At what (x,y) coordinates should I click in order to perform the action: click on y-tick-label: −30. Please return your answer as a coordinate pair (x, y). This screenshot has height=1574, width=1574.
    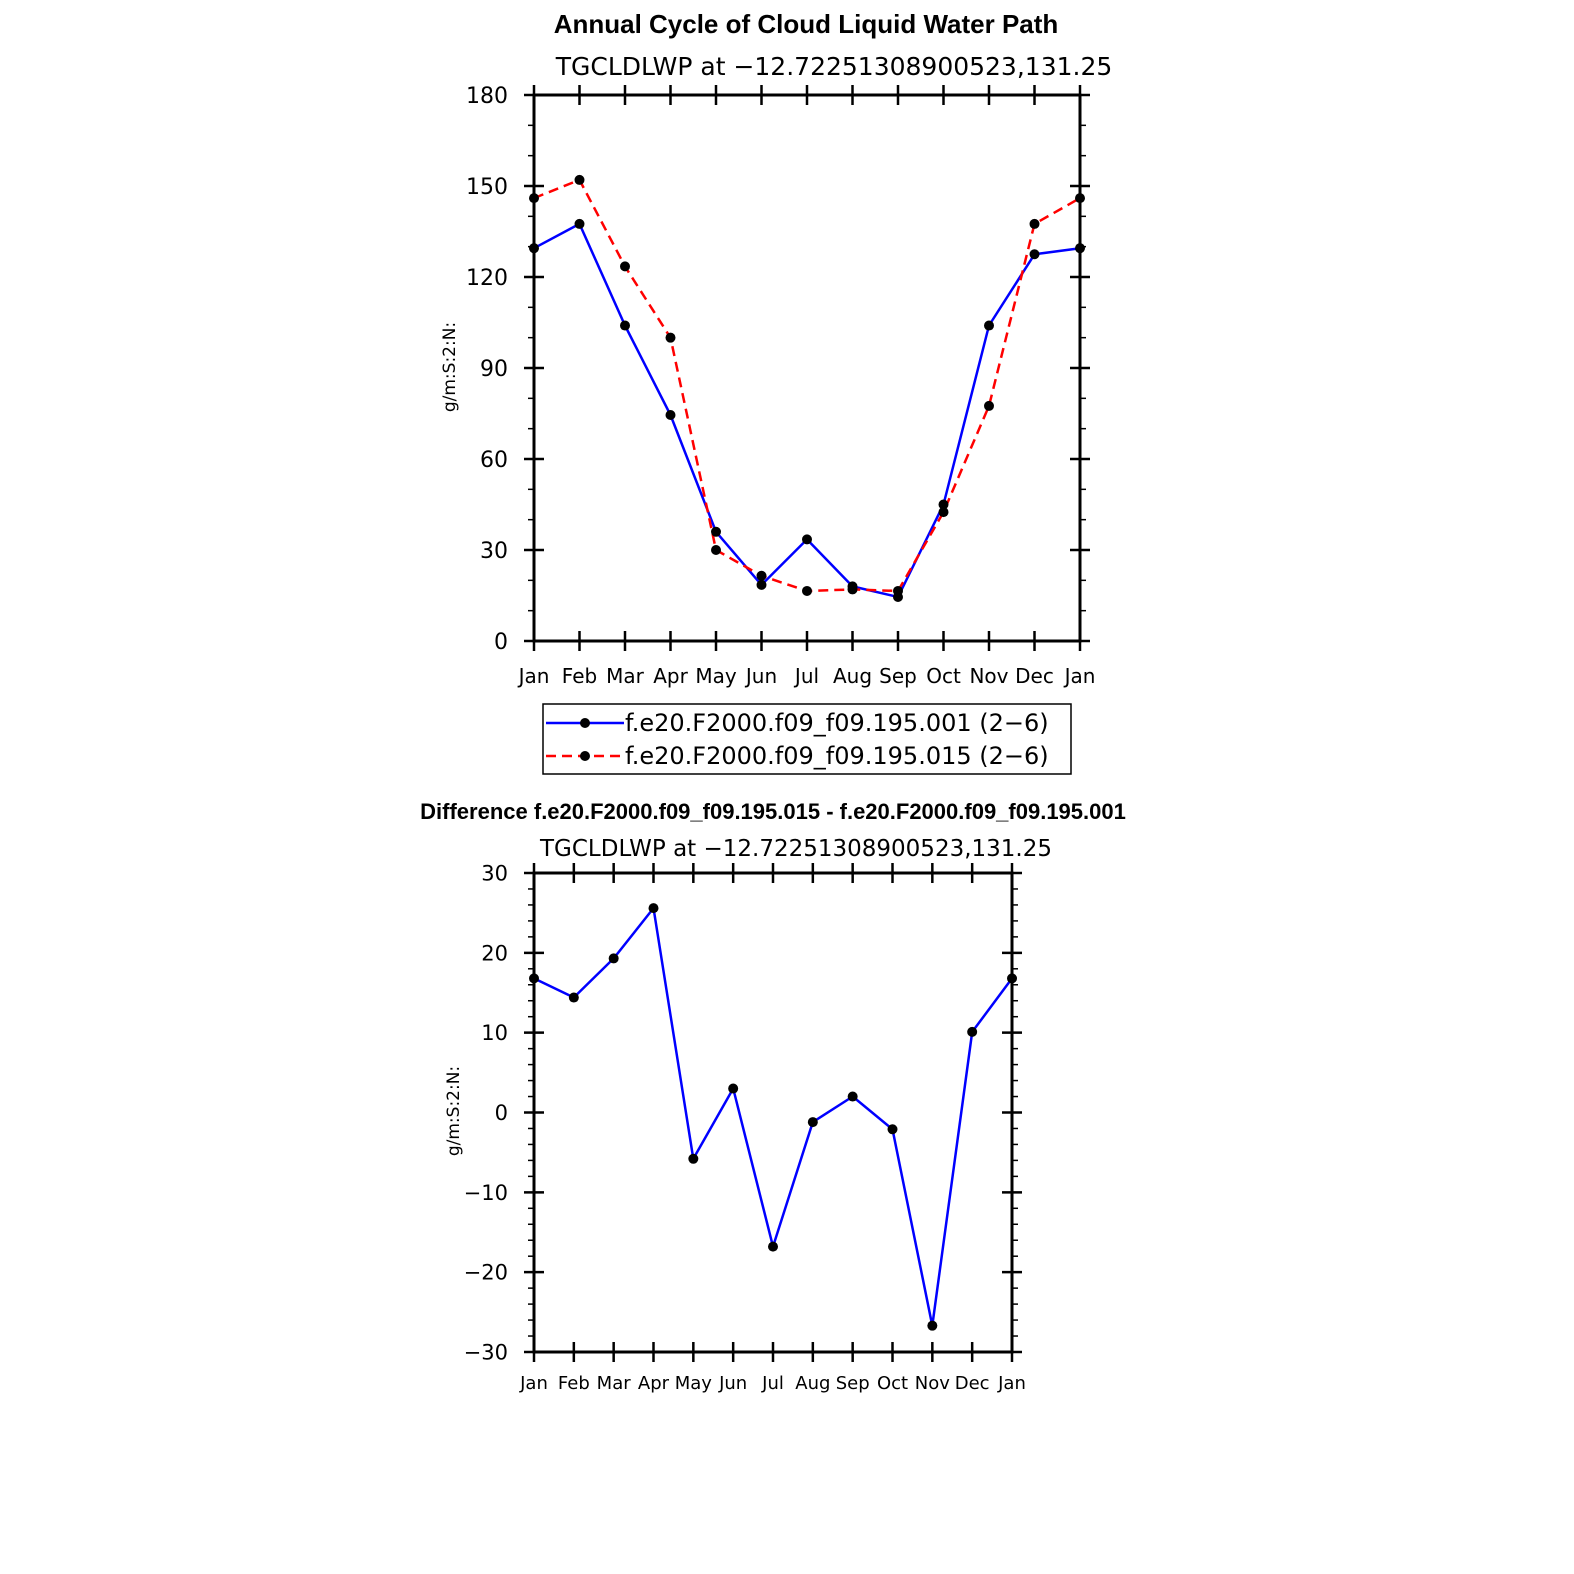
    Looking at the image, I should click on (486, 1353).